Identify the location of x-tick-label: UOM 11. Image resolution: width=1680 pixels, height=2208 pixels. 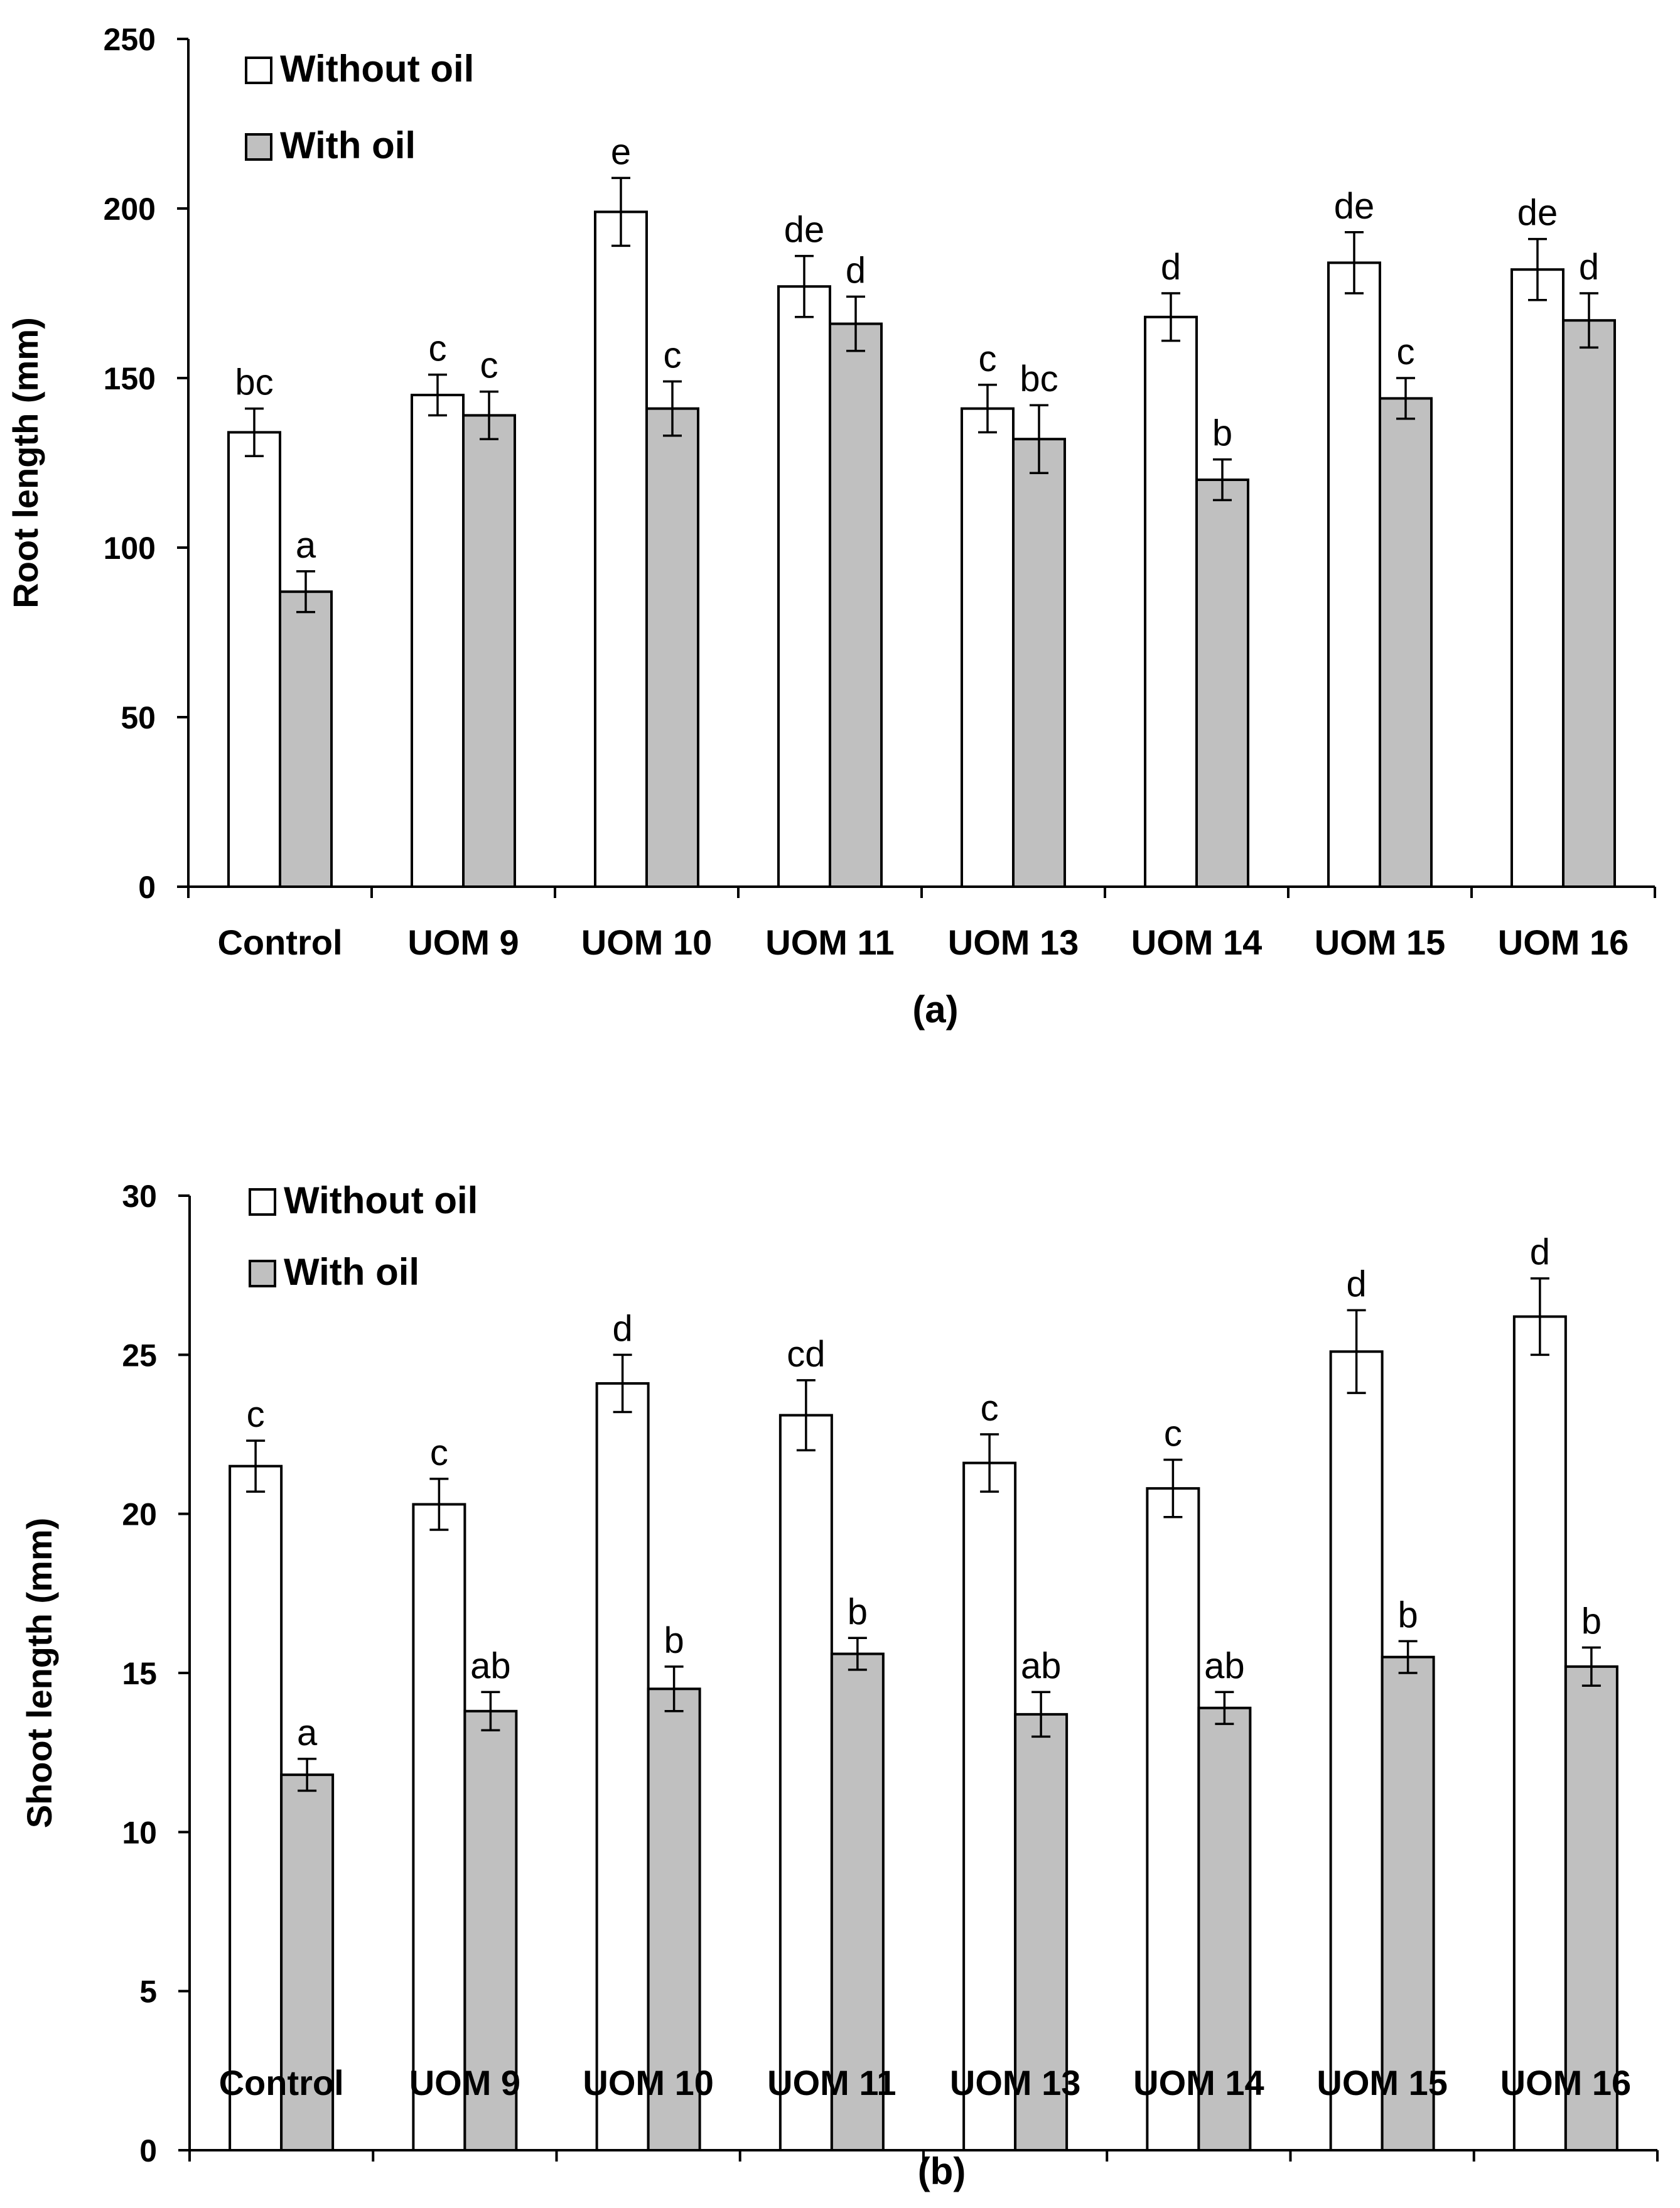
(831, 2082).